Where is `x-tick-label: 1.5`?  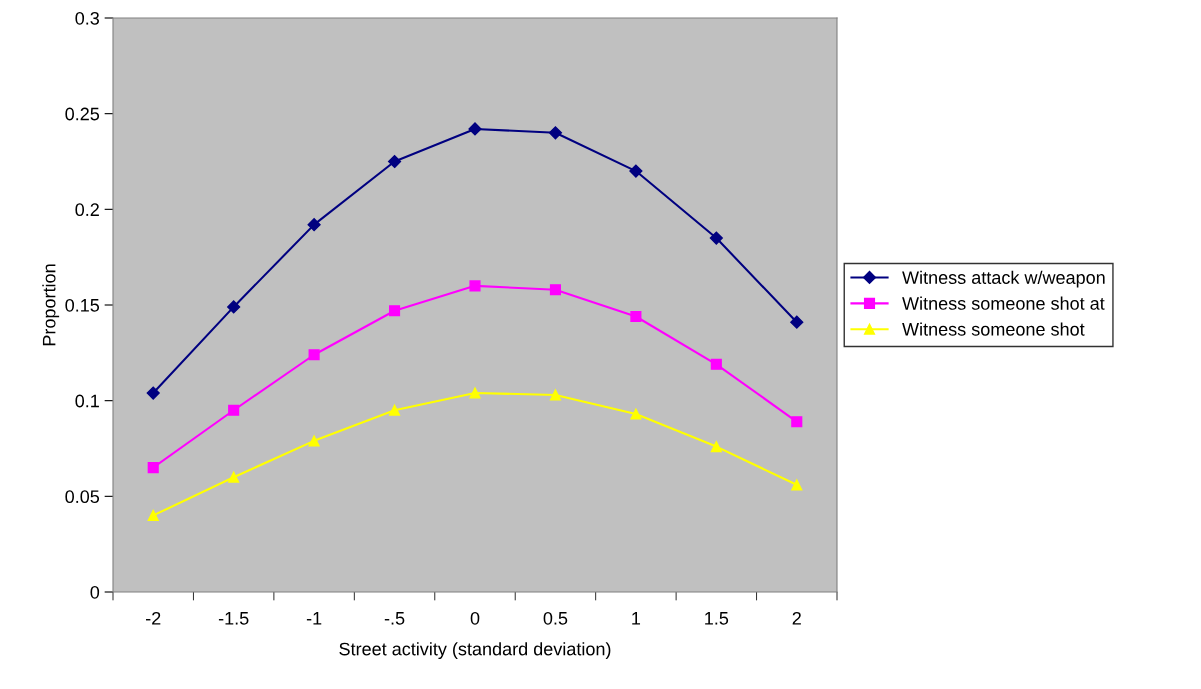 x-tick-label: 1.5 is located at coordinates (717, 618).